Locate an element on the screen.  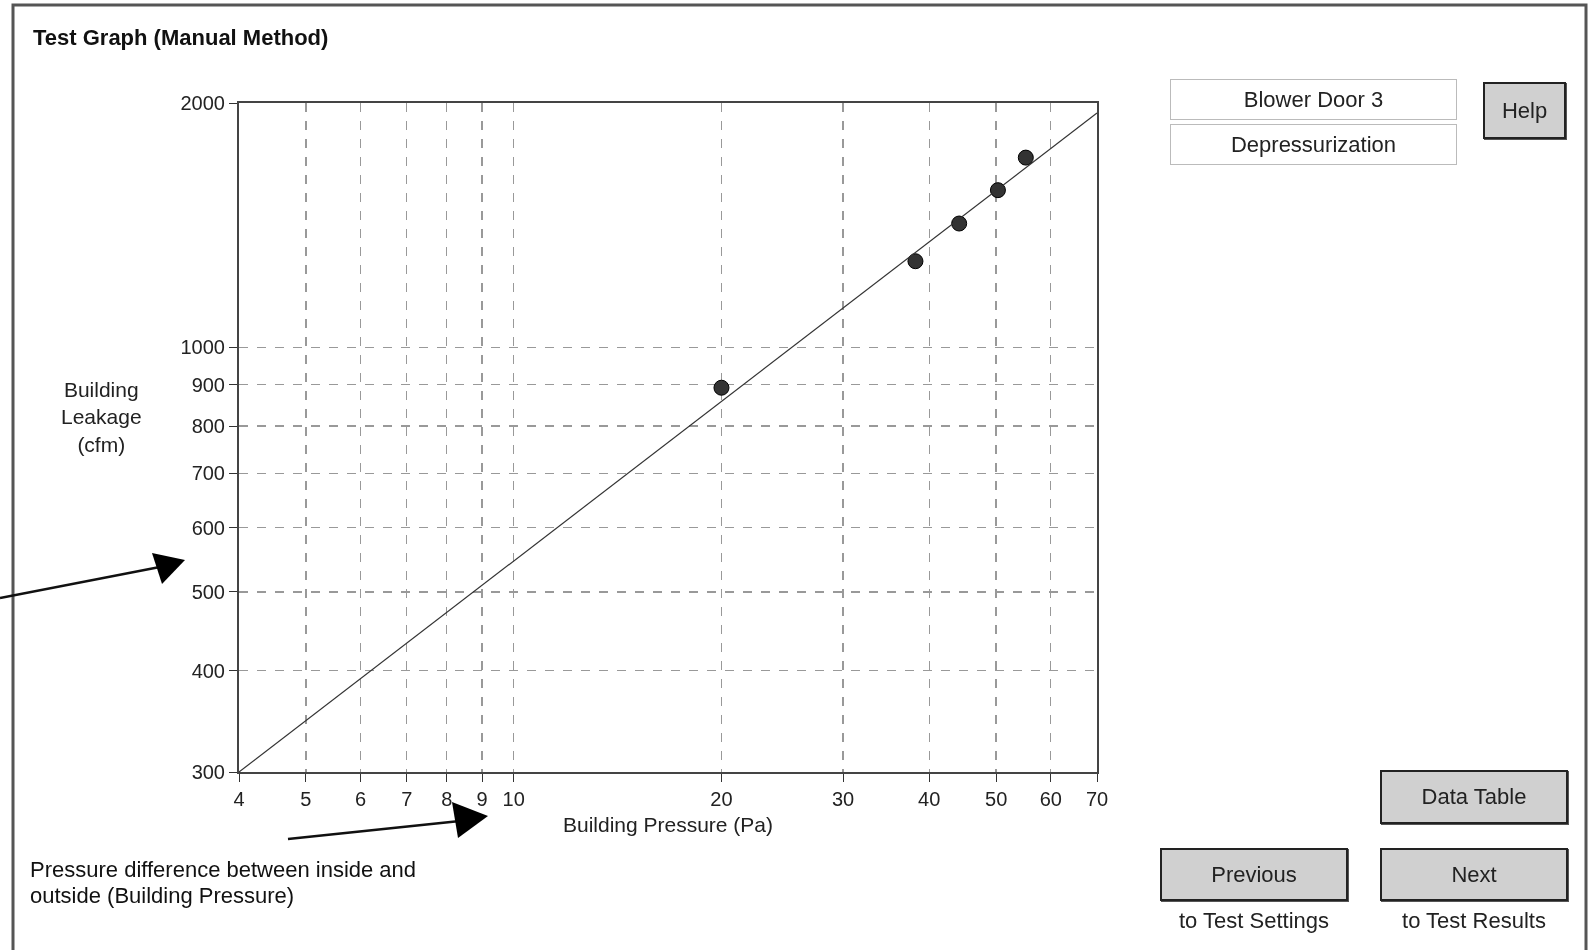
x-tick-label: 7 is located at coordinates (407, 799).